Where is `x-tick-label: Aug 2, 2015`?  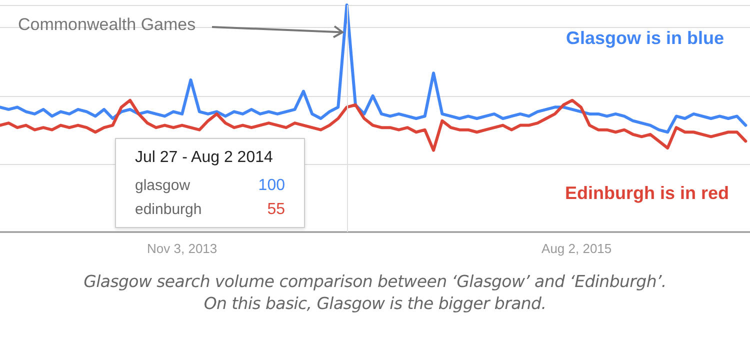
x-tick-label: Aug 2, 2015 is located at coordinates (577, 248).